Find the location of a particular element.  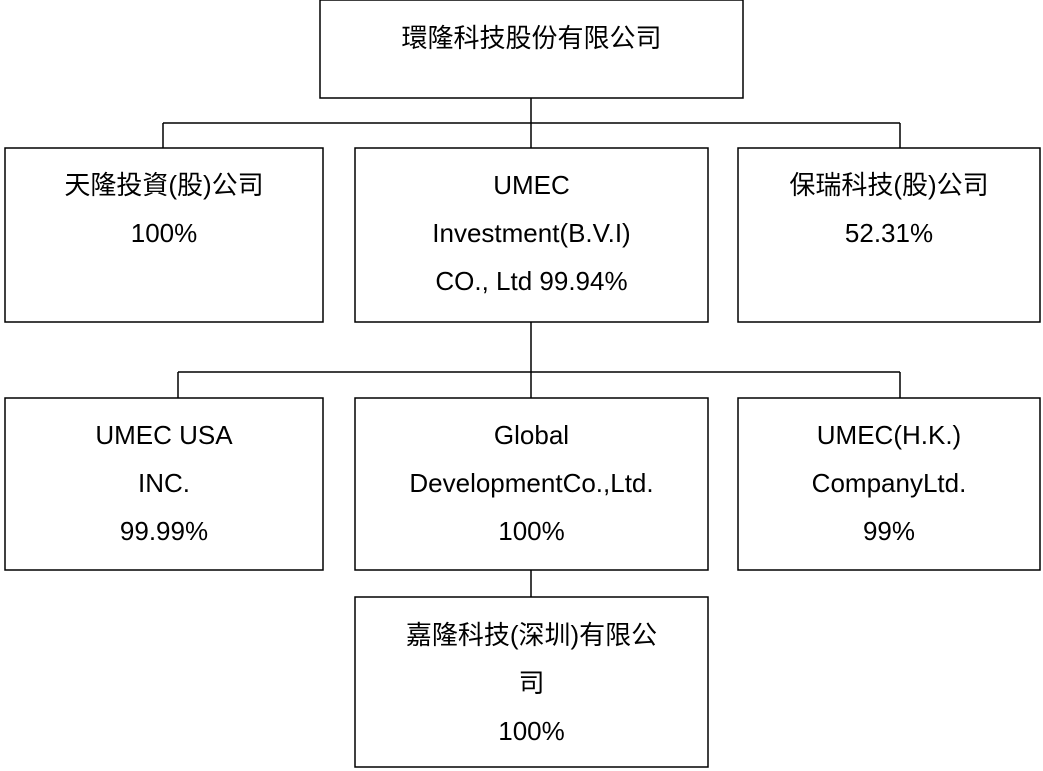

node-label: Global is located at coordinates (531, 435).